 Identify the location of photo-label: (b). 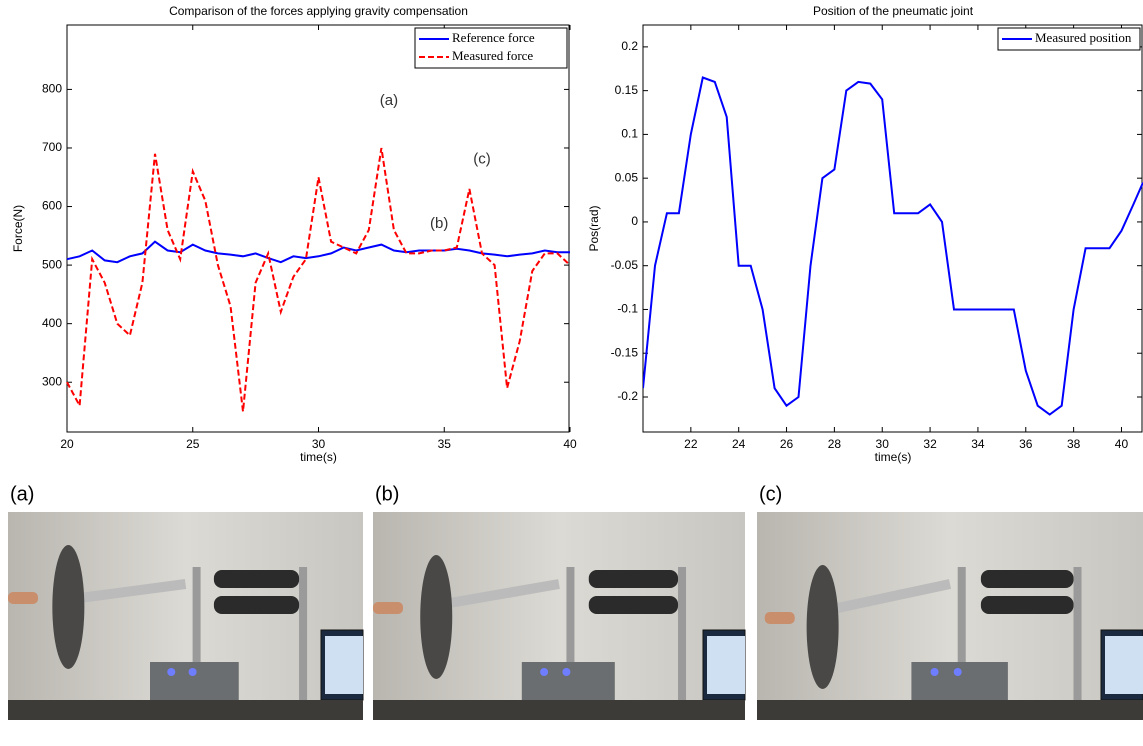
(387, 494).